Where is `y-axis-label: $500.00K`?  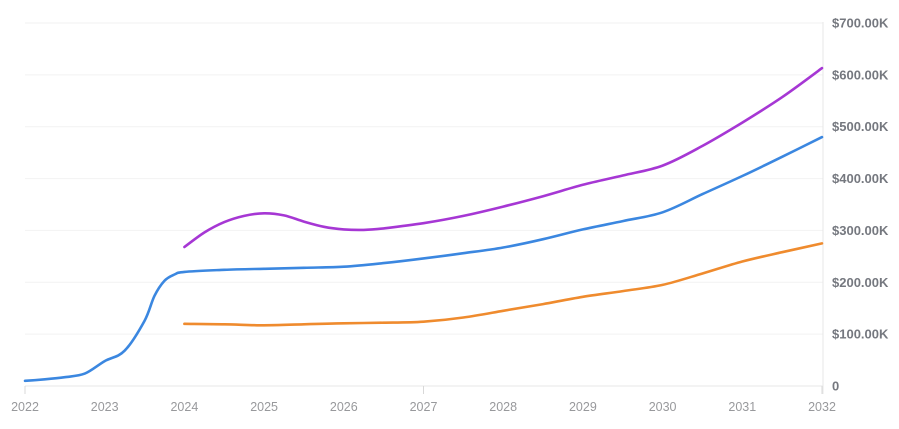
y-axis-label: $500.00K is located at coordinates (860, 126).